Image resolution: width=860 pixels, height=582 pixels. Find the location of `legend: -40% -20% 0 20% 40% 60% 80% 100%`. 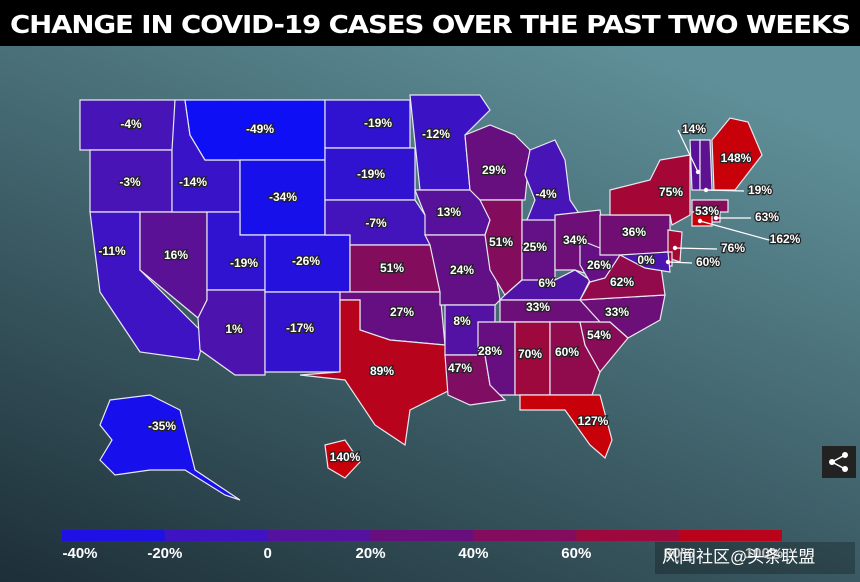

legend: -40% -20% 0 20% 40% 60% 80% 100% is located at coordinates (422, 546).